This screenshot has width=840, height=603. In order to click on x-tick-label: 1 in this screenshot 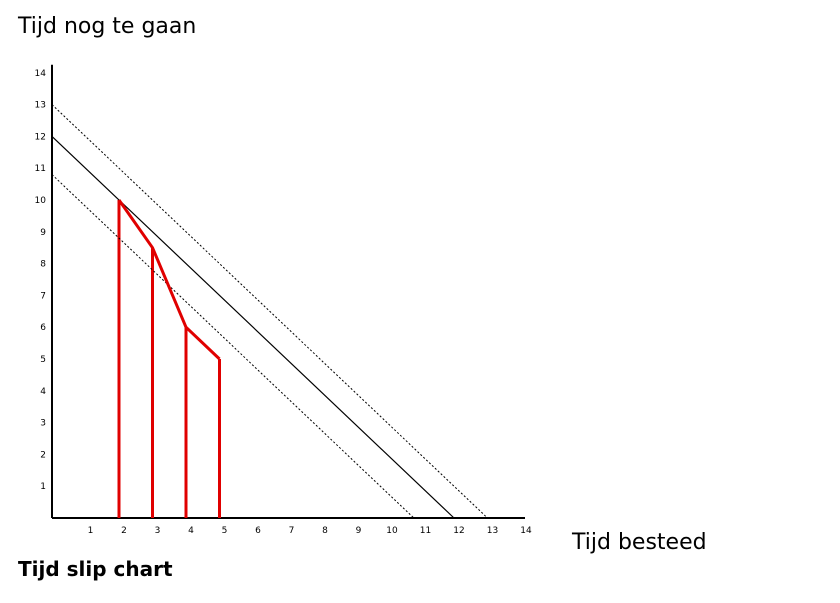, I will do `click(91, 531)`.